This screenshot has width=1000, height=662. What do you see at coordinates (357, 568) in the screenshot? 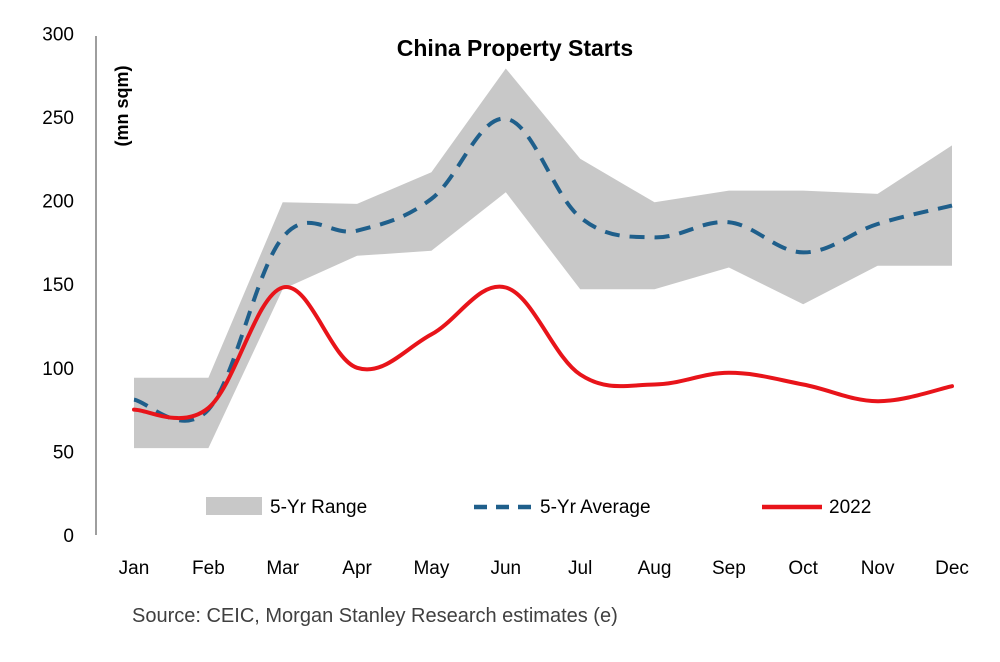
I see `x-tick-label: Apr` at bounding box center [357, 568].